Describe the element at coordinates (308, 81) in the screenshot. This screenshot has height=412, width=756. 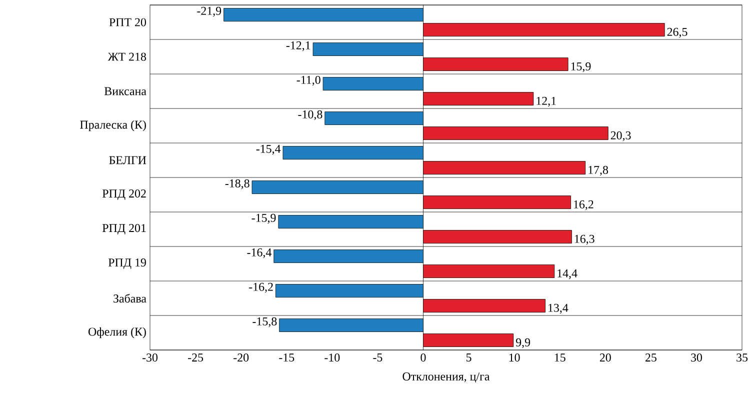
I see `data-label: -11,0` at that location.